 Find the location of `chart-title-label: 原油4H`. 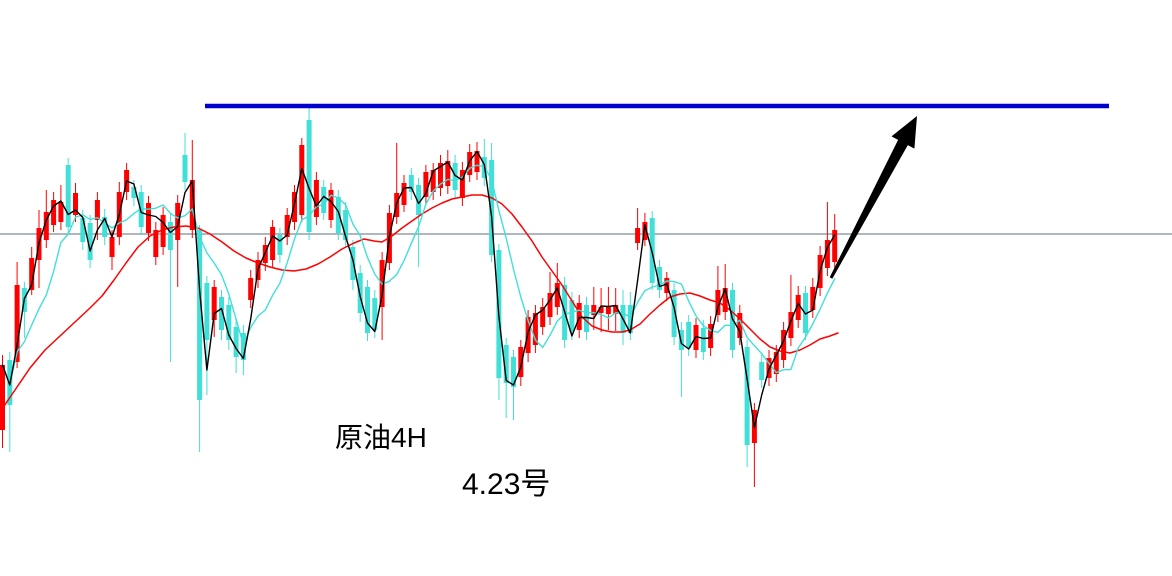

chart-title-label: 原油4H is located at coordinates (381, 437).